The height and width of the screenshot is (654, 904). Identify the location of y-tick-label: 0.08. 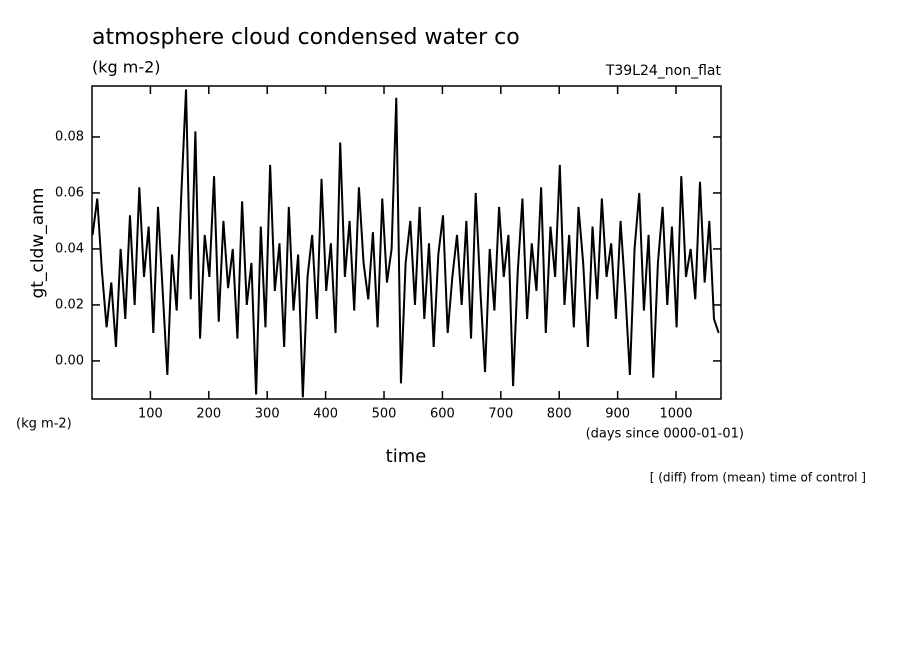
(69, 136).